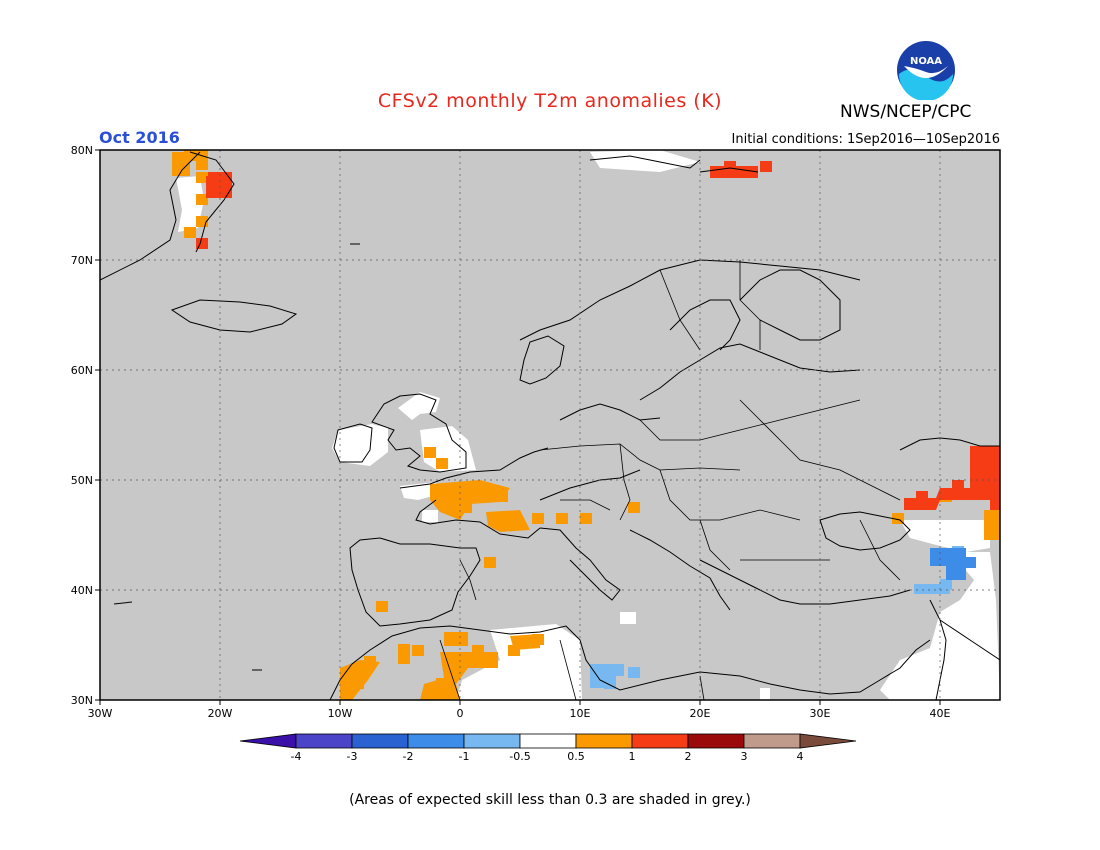 The height and width of the screenshot is (850, 1100). I want to click on latitude-label: 60N, so click(82, 370).